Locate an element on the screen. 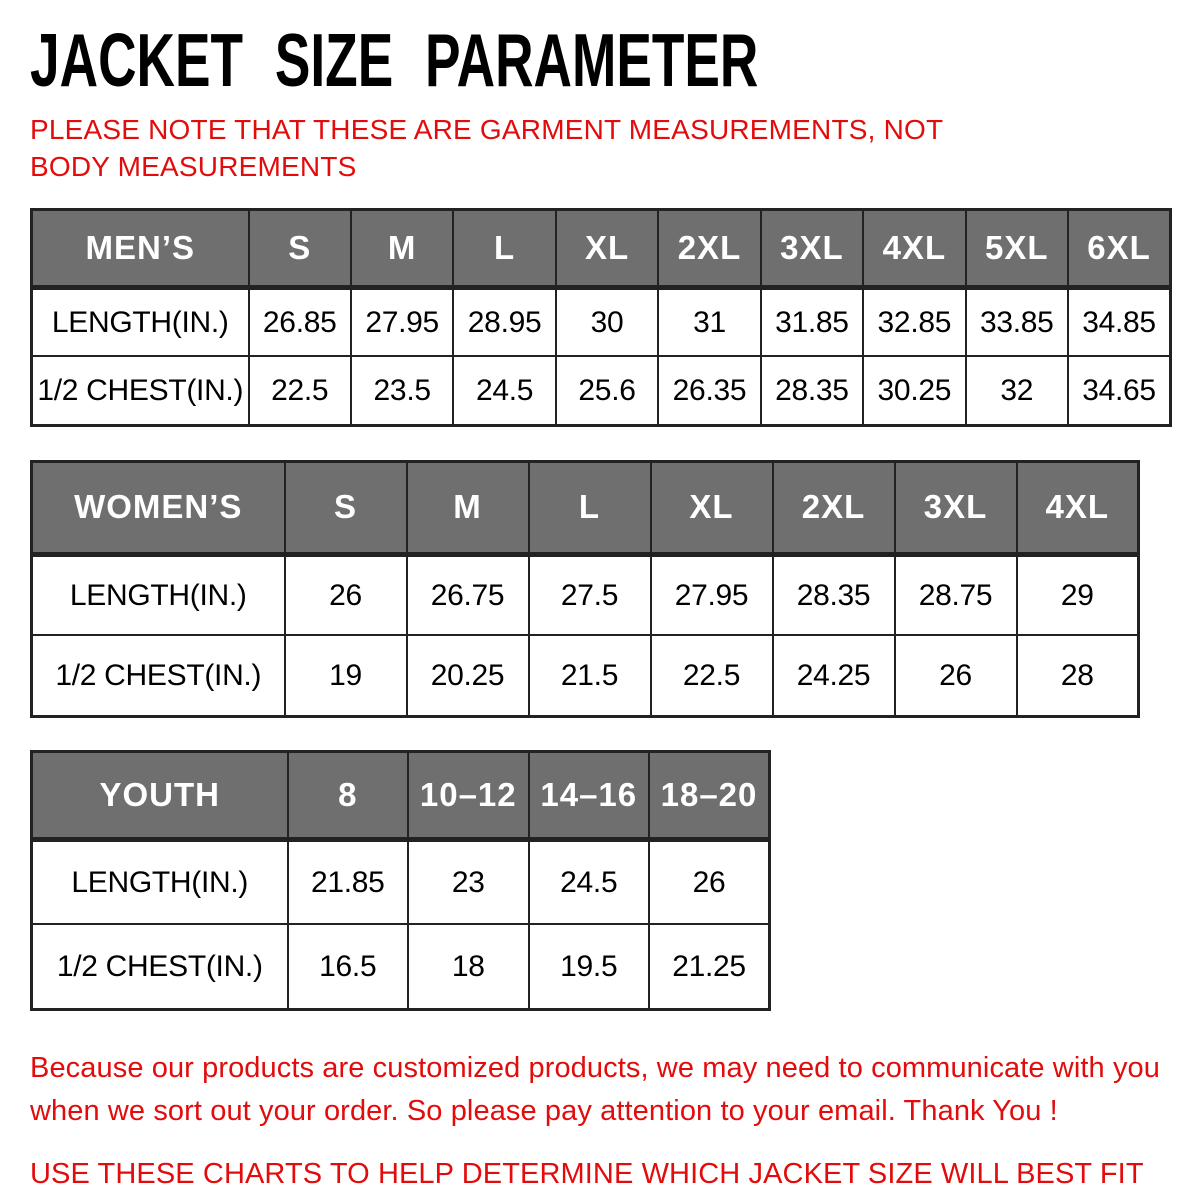  measurement-value-cell: 21.85 is located at coordinates (347, 882).